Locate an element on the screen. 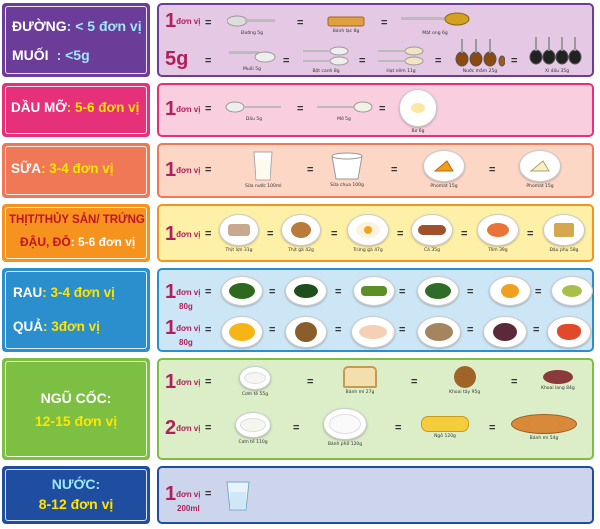 The image size is (600, 529). label-sua: SỮA: 3-4 đơn vị is located at coordinates (76, 170).